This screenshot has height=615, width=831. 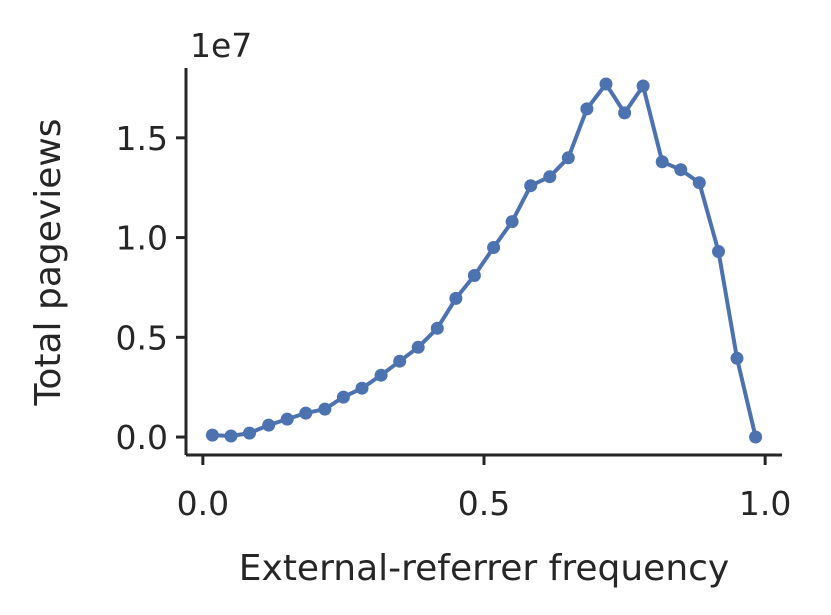 What do you see at coordinates (142, 337) in the screenshot?
I see `y-tick-label: 0.5` at bounding box center [142, 337].